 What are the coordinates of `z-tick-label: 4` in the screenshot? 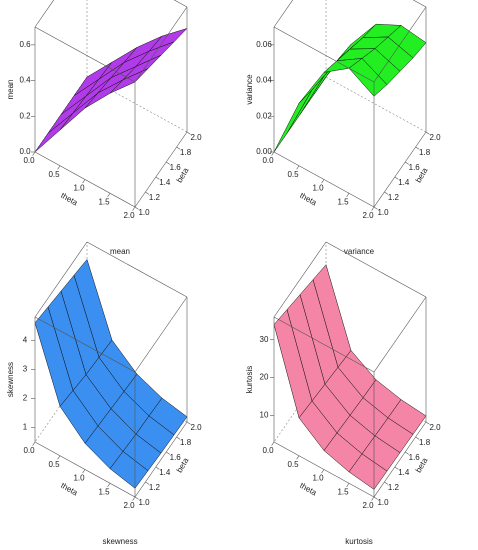 It's located at (25, 339).